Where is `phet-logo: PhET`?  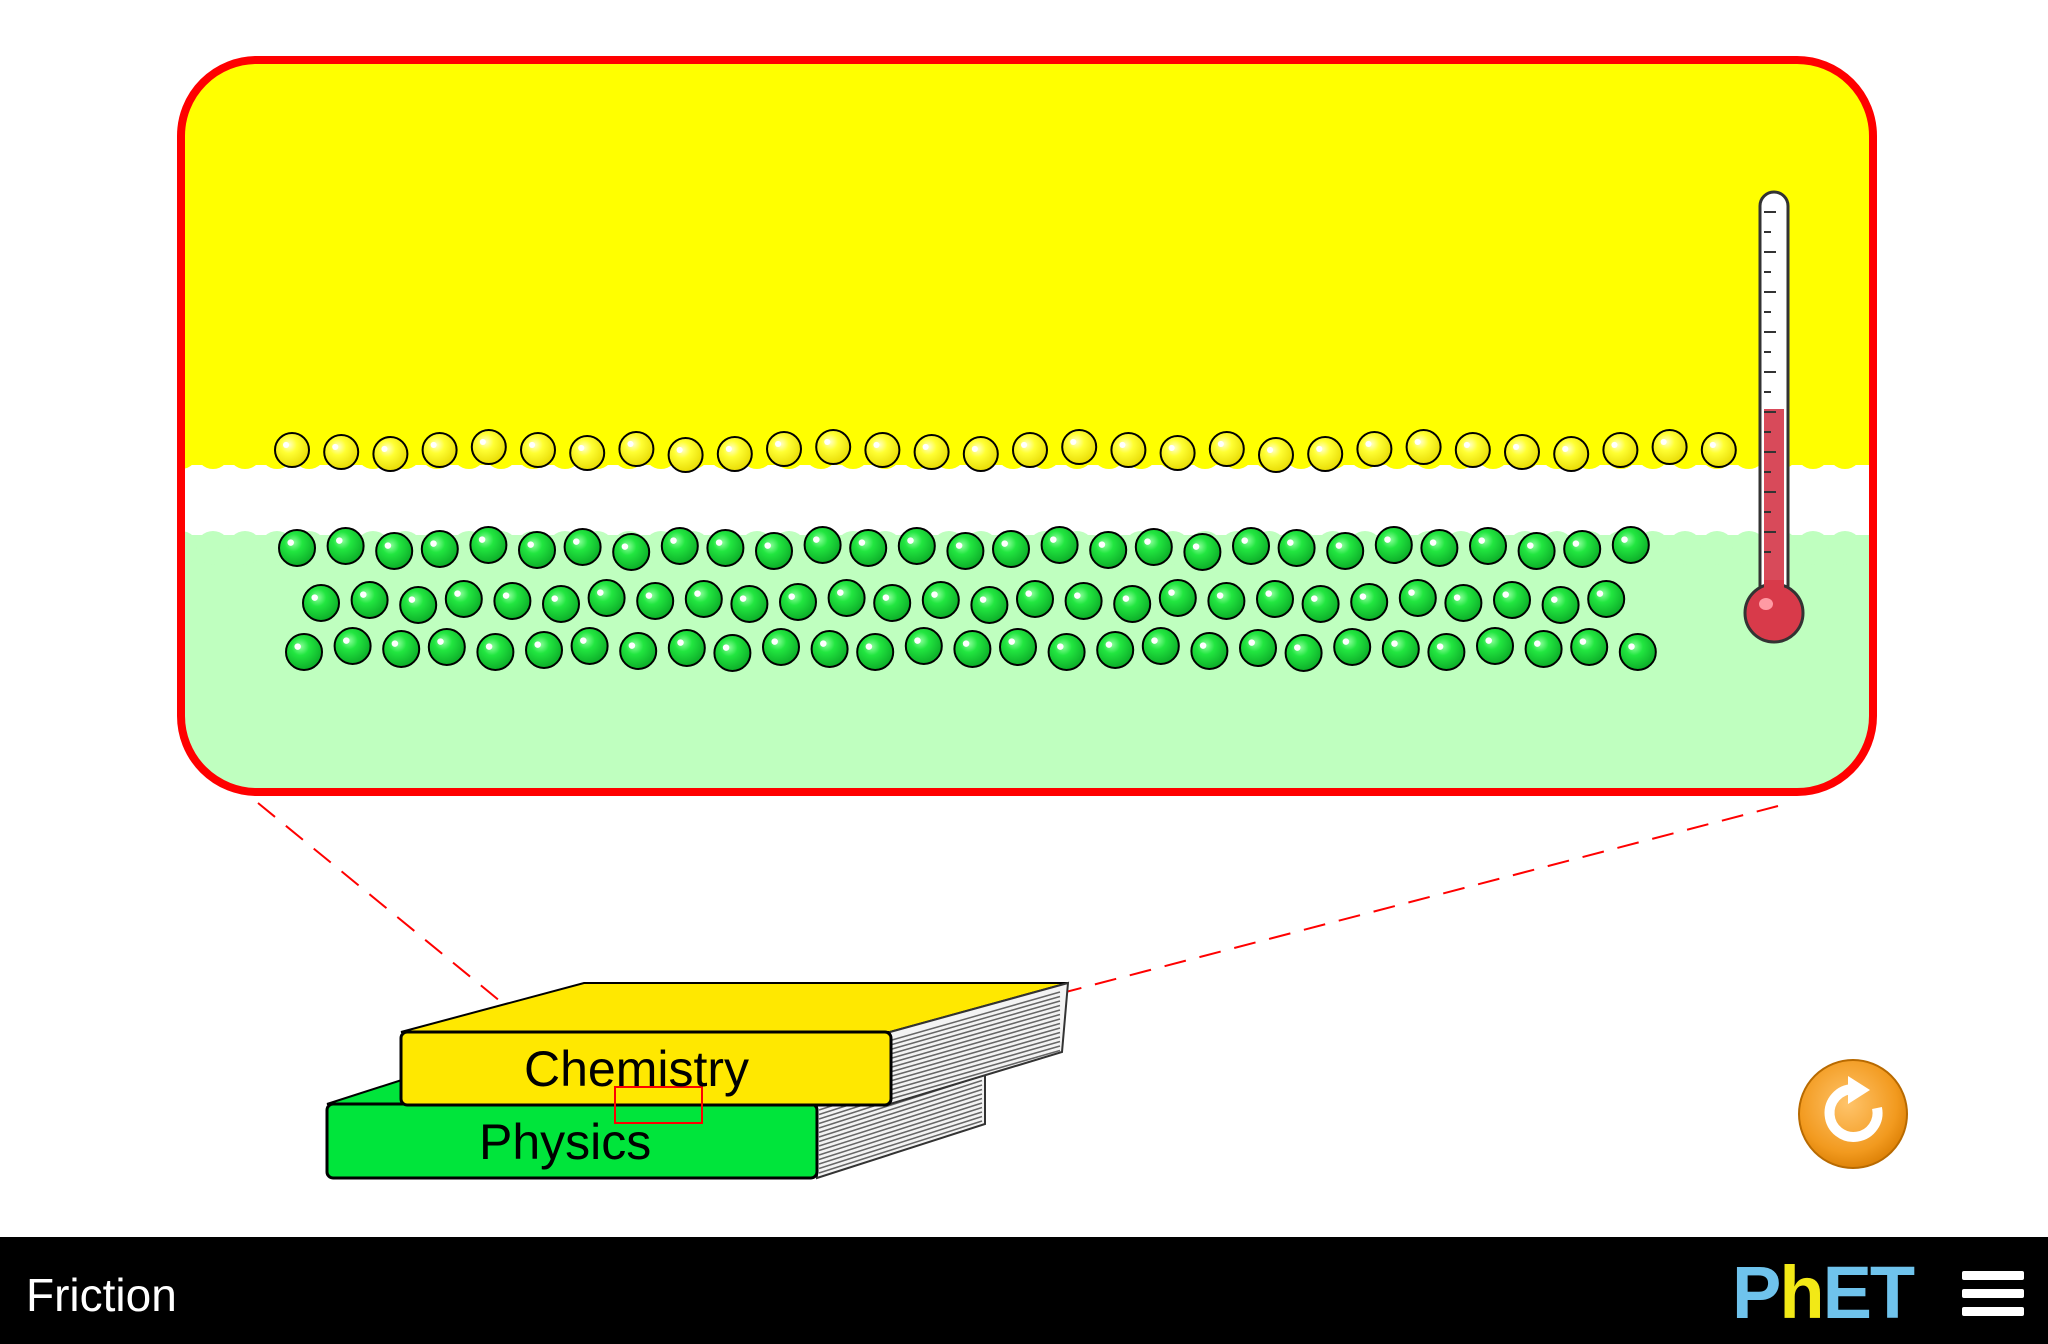
phet-logo: PhET is located at coordinates (1823, 1293).